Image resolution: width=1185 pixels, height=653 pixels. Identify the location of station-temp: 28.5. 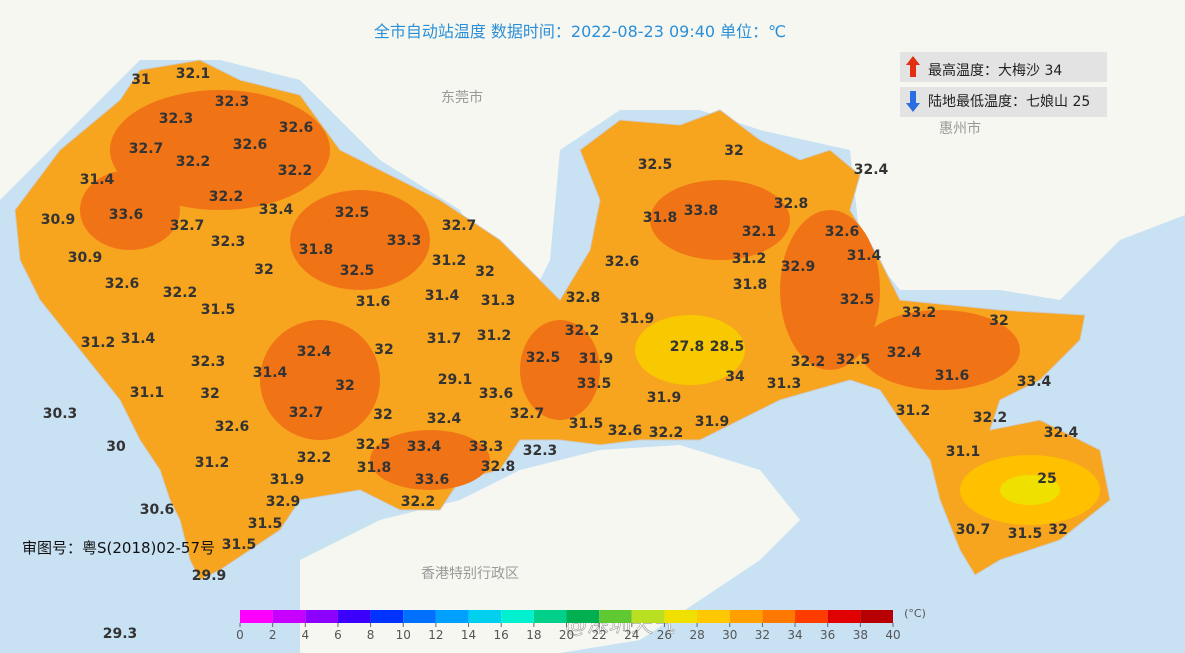
(727, 347).